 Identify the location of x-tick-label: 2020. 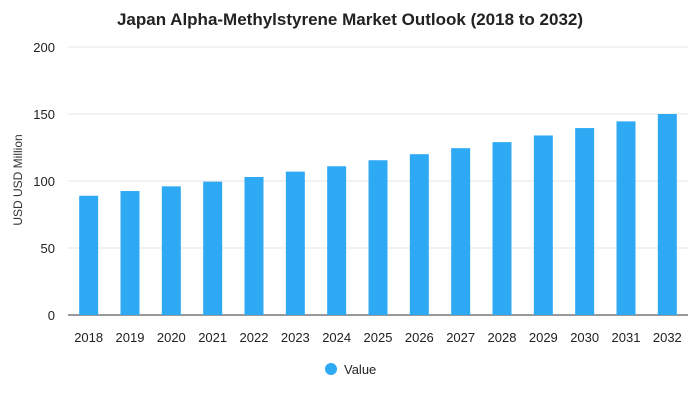
(171, 337).